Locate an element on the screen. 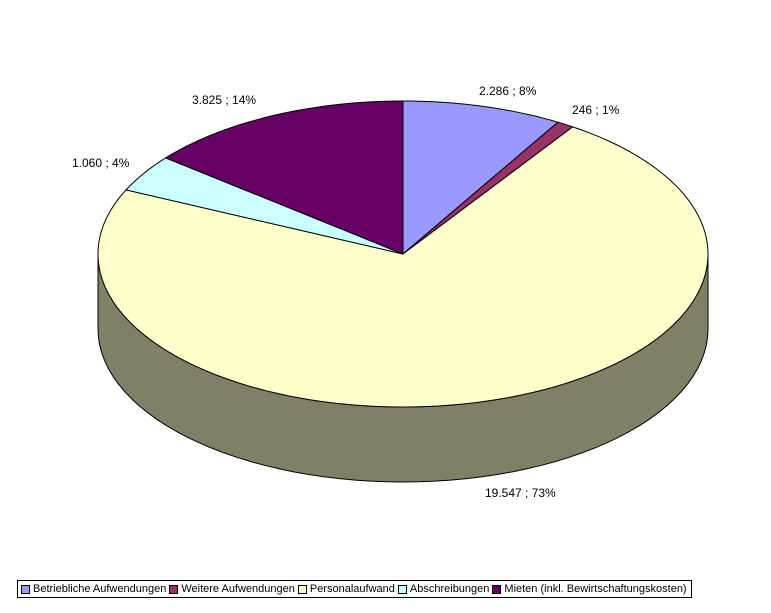  pie-slice-mieten-inkl-bewirtschaftungskosten is located at coordinates (284, 177).